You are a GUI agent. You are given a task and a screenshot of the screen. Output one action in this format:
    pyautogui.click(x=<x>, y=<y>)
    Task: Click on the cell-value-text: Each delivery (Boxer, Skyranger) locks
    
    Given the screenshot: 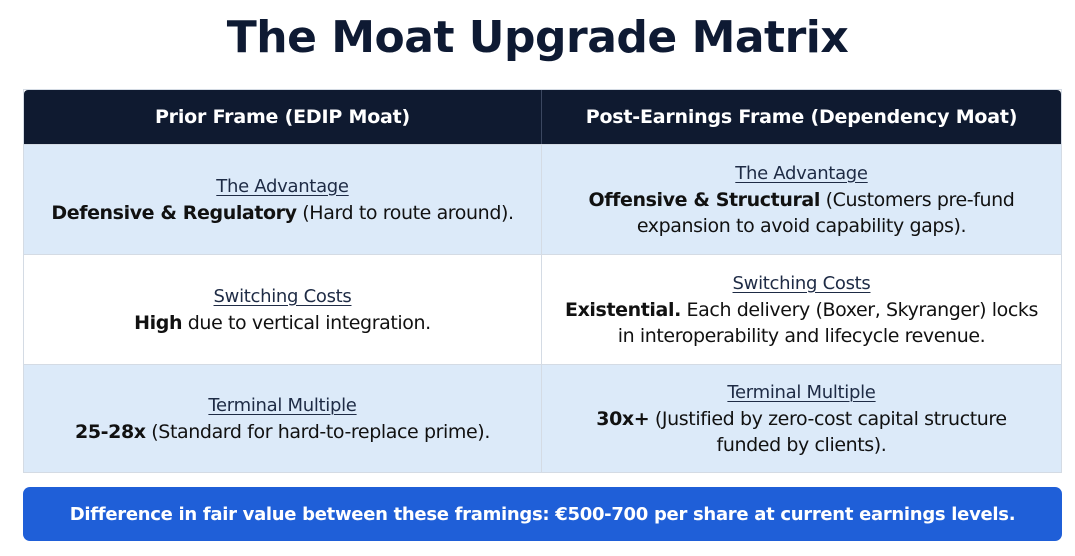 What is the action you would take?
    pyautogui.click(x=859, y=309)
    